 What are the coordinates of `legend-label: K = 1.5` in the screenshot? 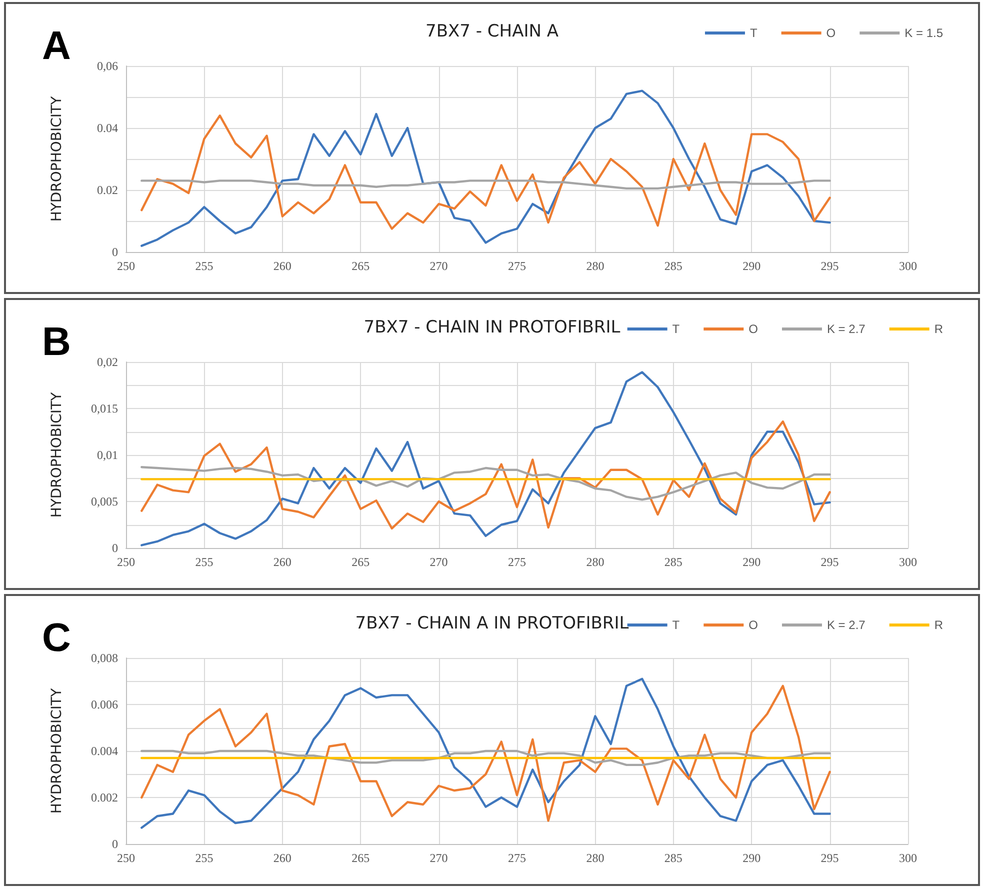 It's located at (924, 33).